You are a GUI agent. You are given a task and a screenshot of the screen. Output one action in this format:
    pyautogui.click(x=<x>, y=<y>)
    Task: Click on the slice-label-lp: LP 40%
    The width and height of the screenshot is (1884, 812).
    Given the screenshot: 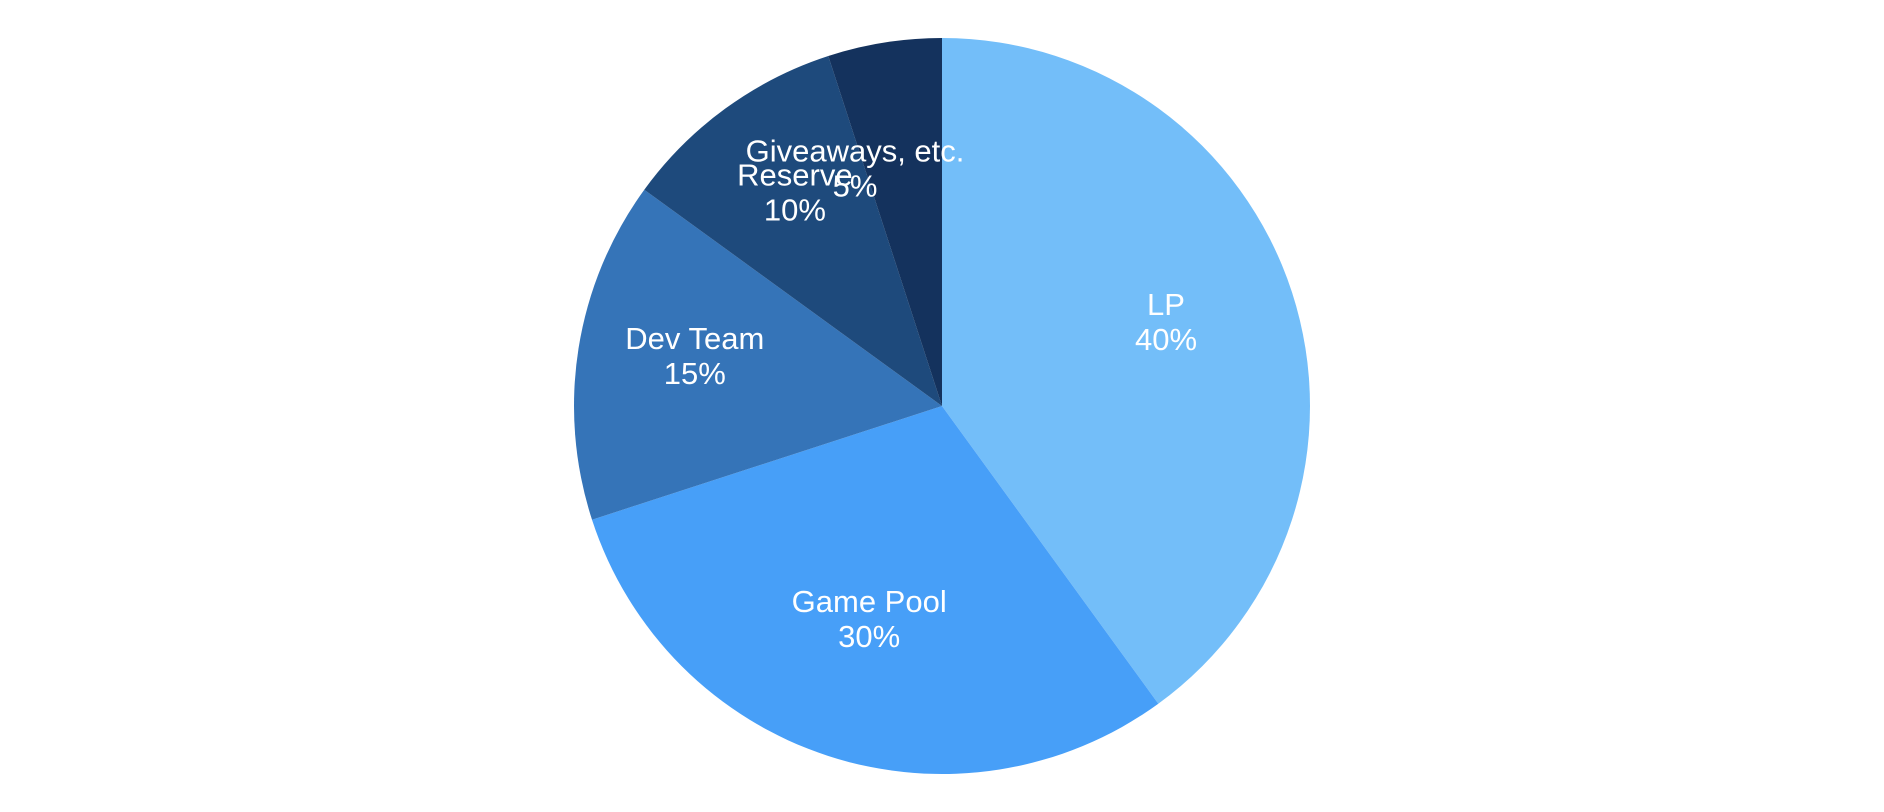 What is the action you would take?
    pyautogui.click(x=1166, y=322)
    